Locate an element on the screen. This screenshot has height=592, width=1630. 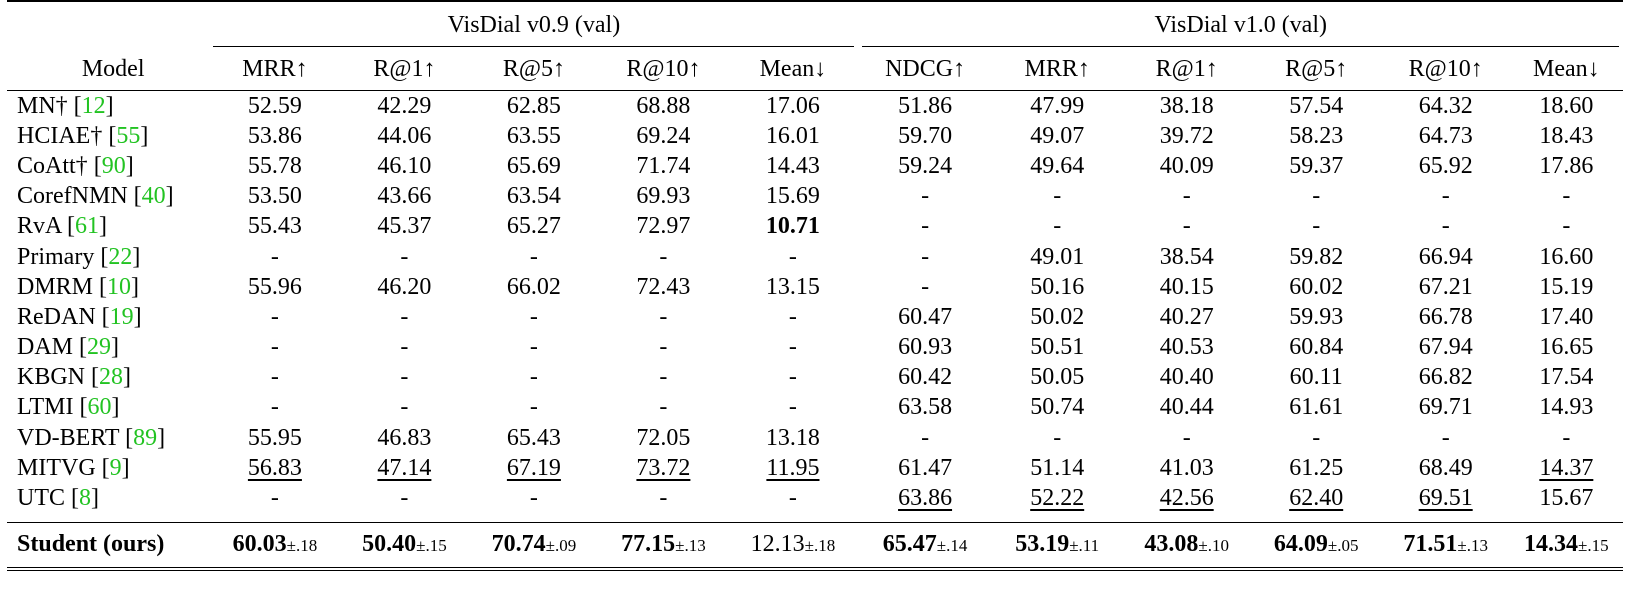
metric-cell: 55.78 is located at coordinates (274, 166).